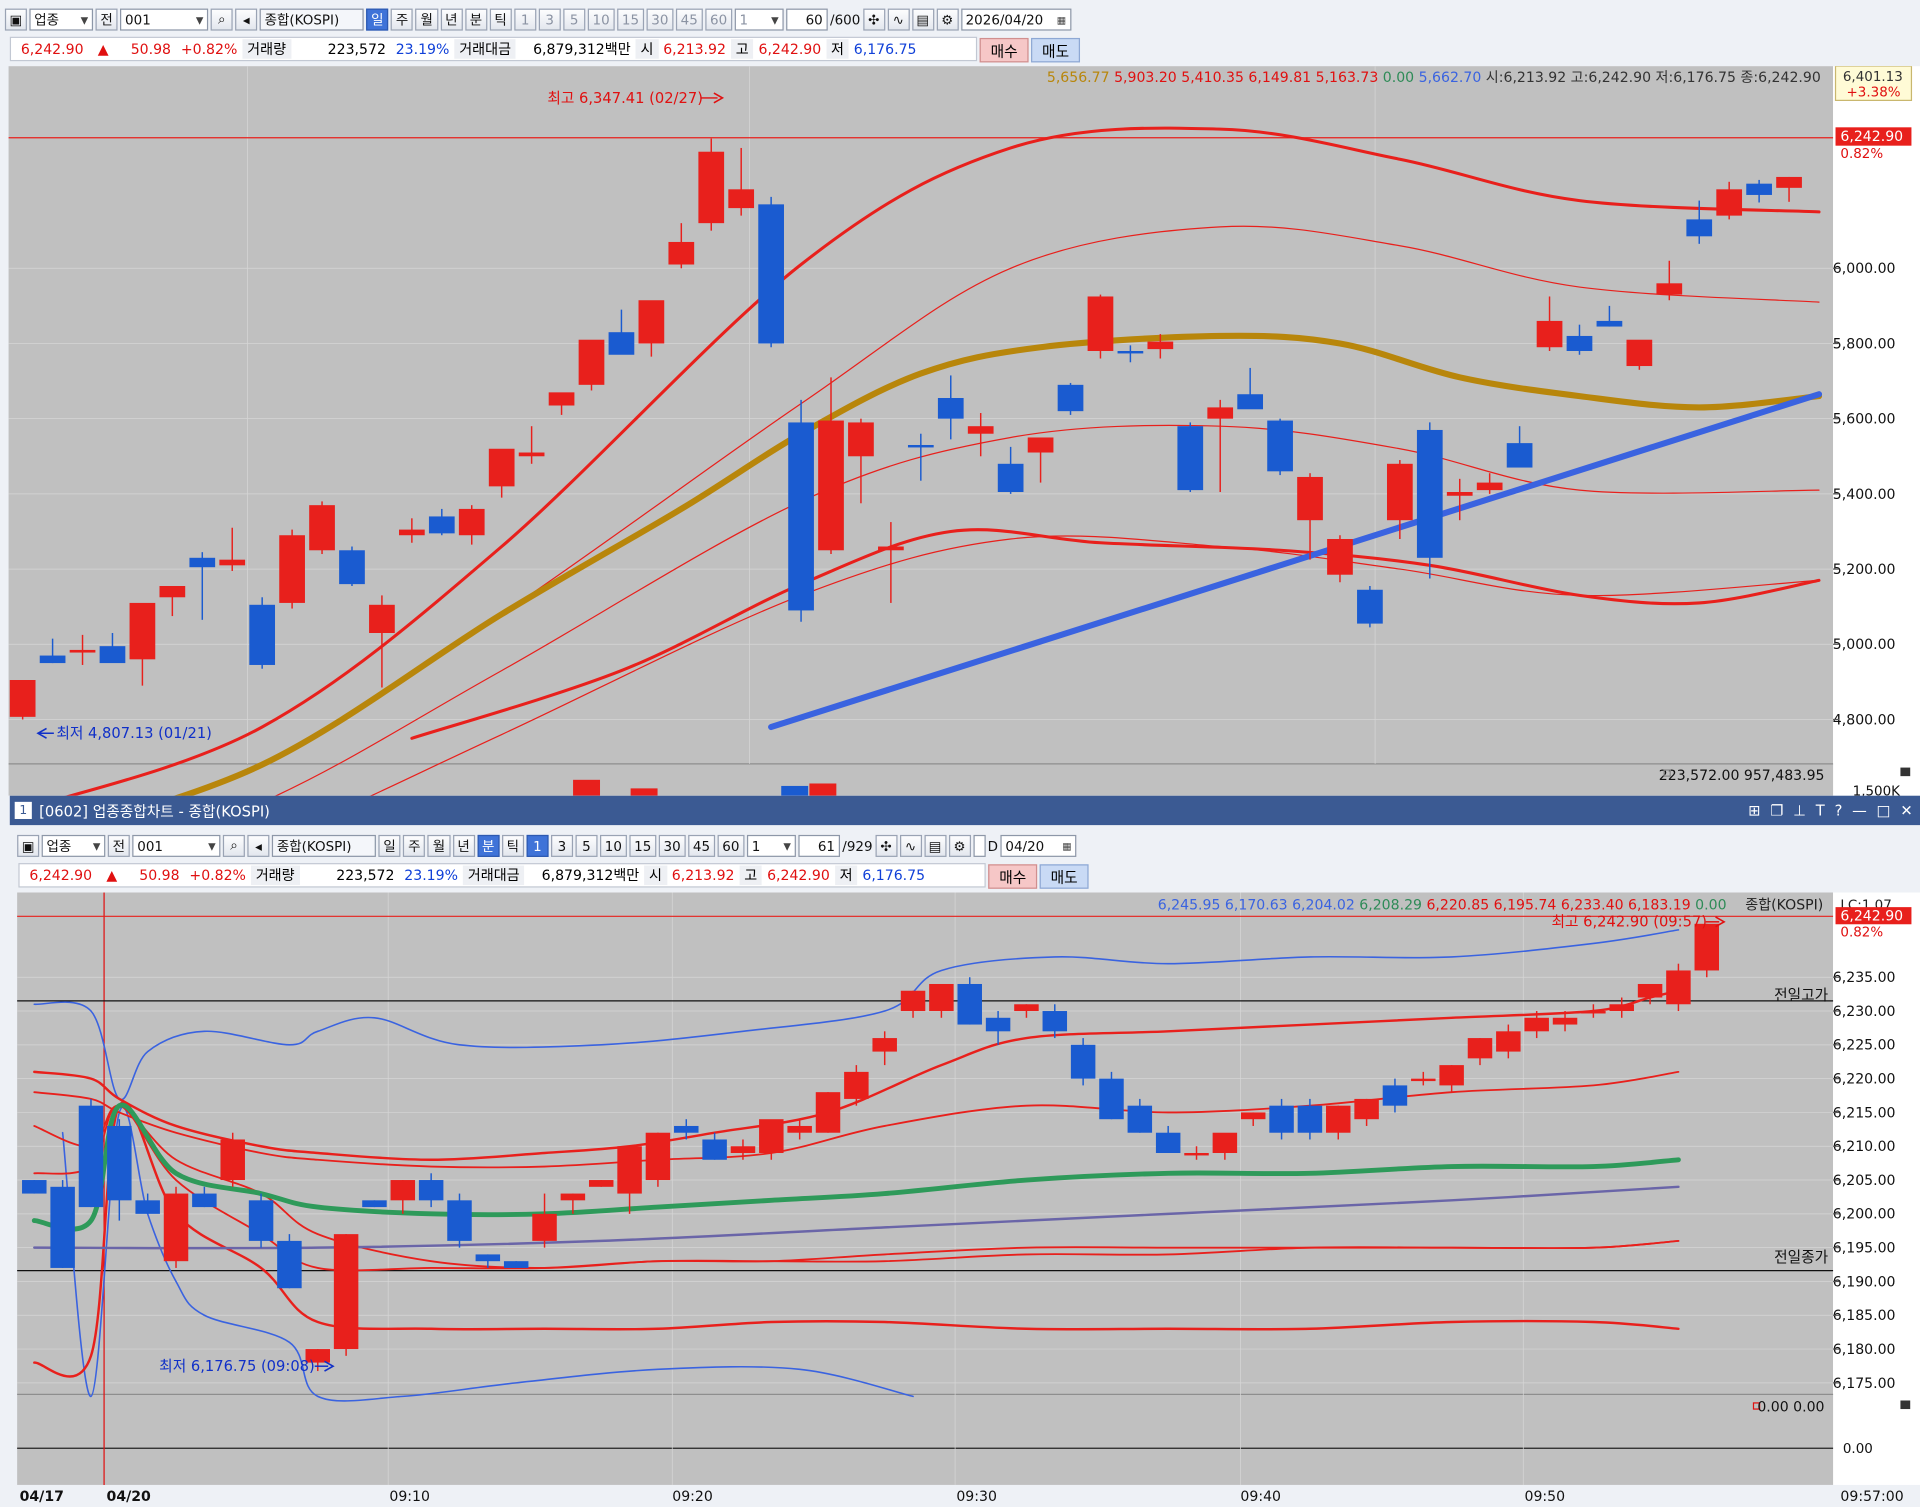  I want to click on quote-vol: 223,572, so click(365, 875).